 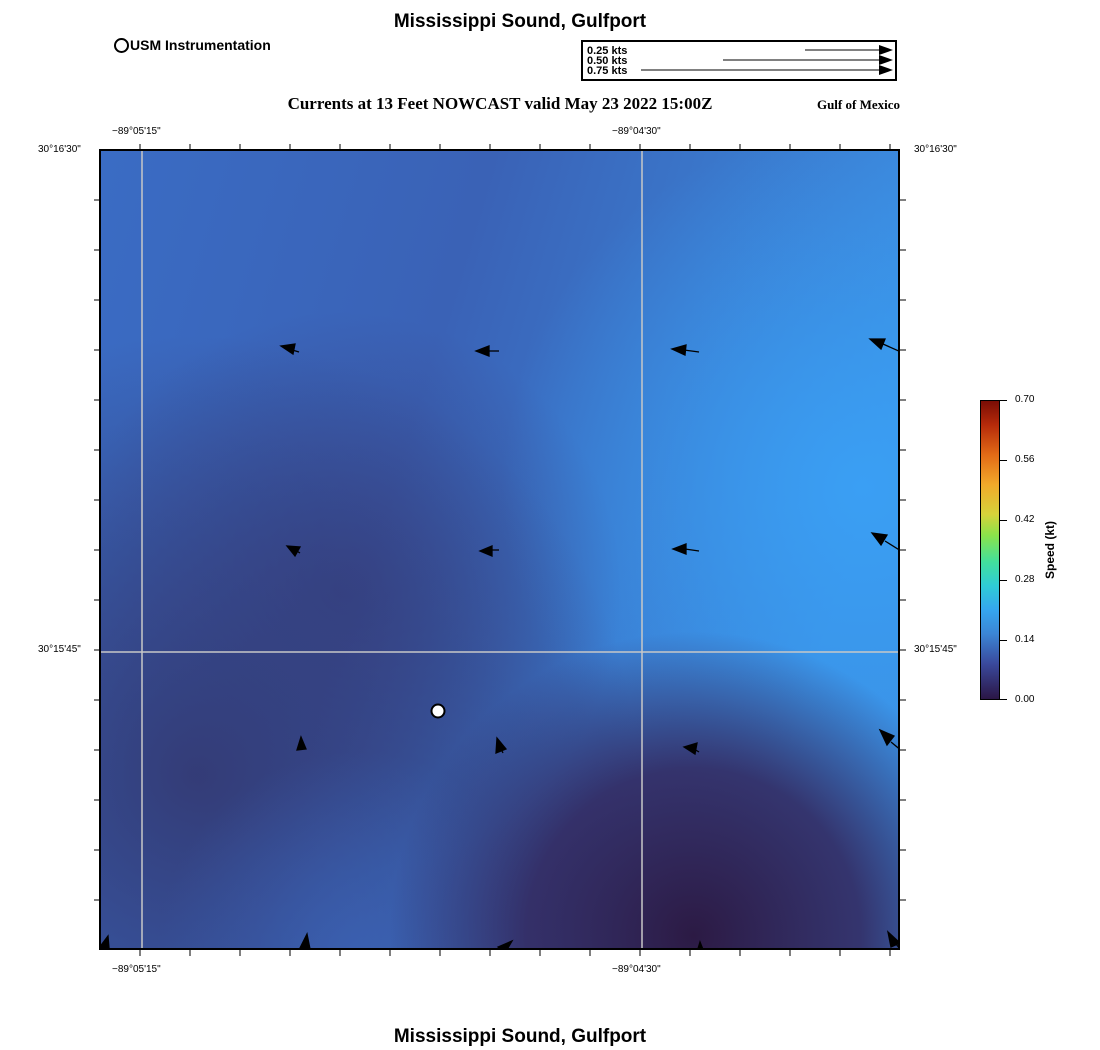 I want to click on lat-label-left-1: 30°16'30", so click(x=59, y=149).